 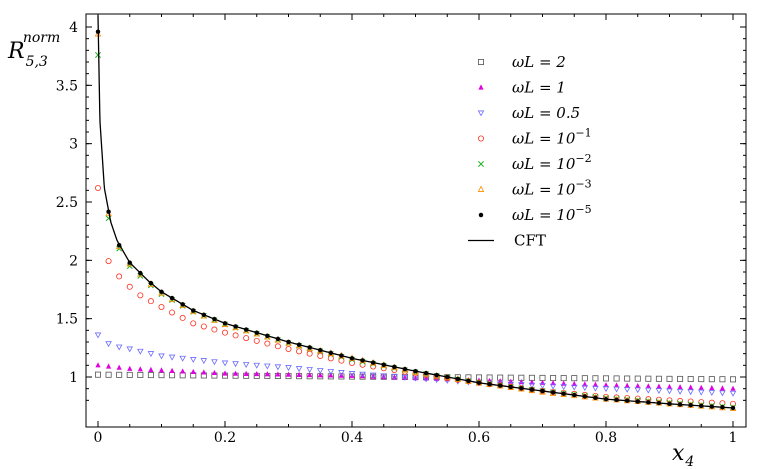 What do you see at coordinates (67, 86) in the screenshot?
I see `y-tick-label: 3.5` at bounding box center [67, 86].